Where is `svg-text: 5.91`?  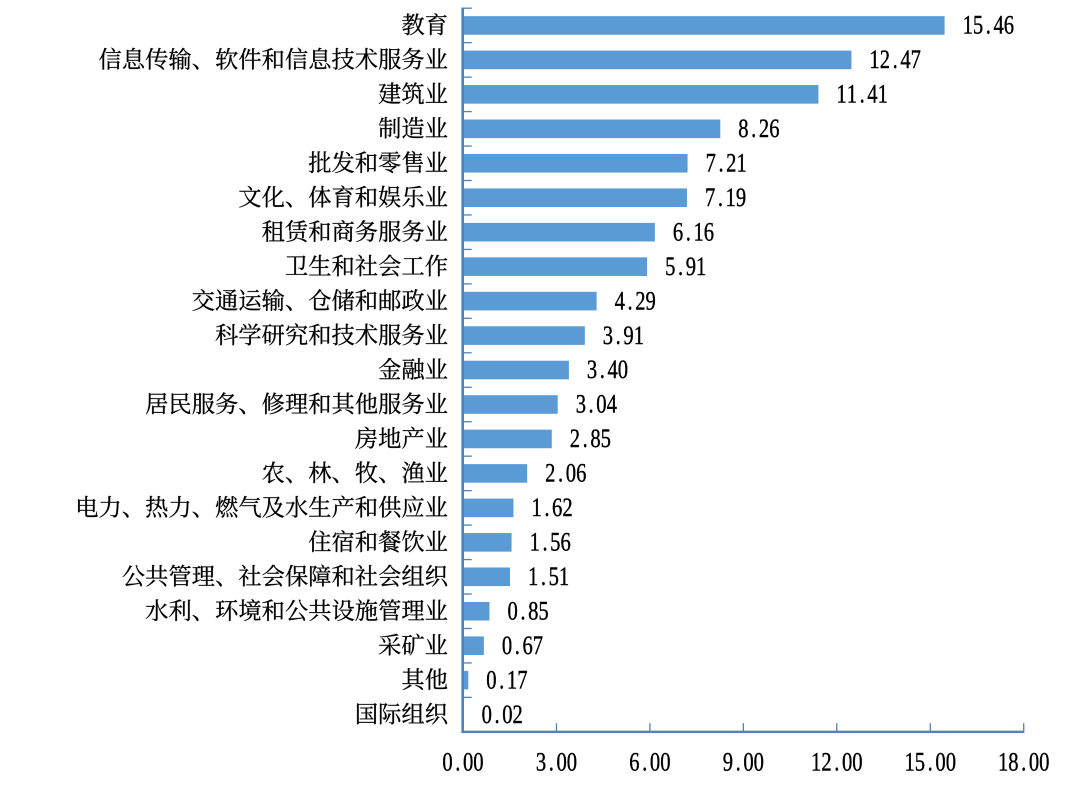 svg-text: 5.91 is located at coordinates (685, 267).